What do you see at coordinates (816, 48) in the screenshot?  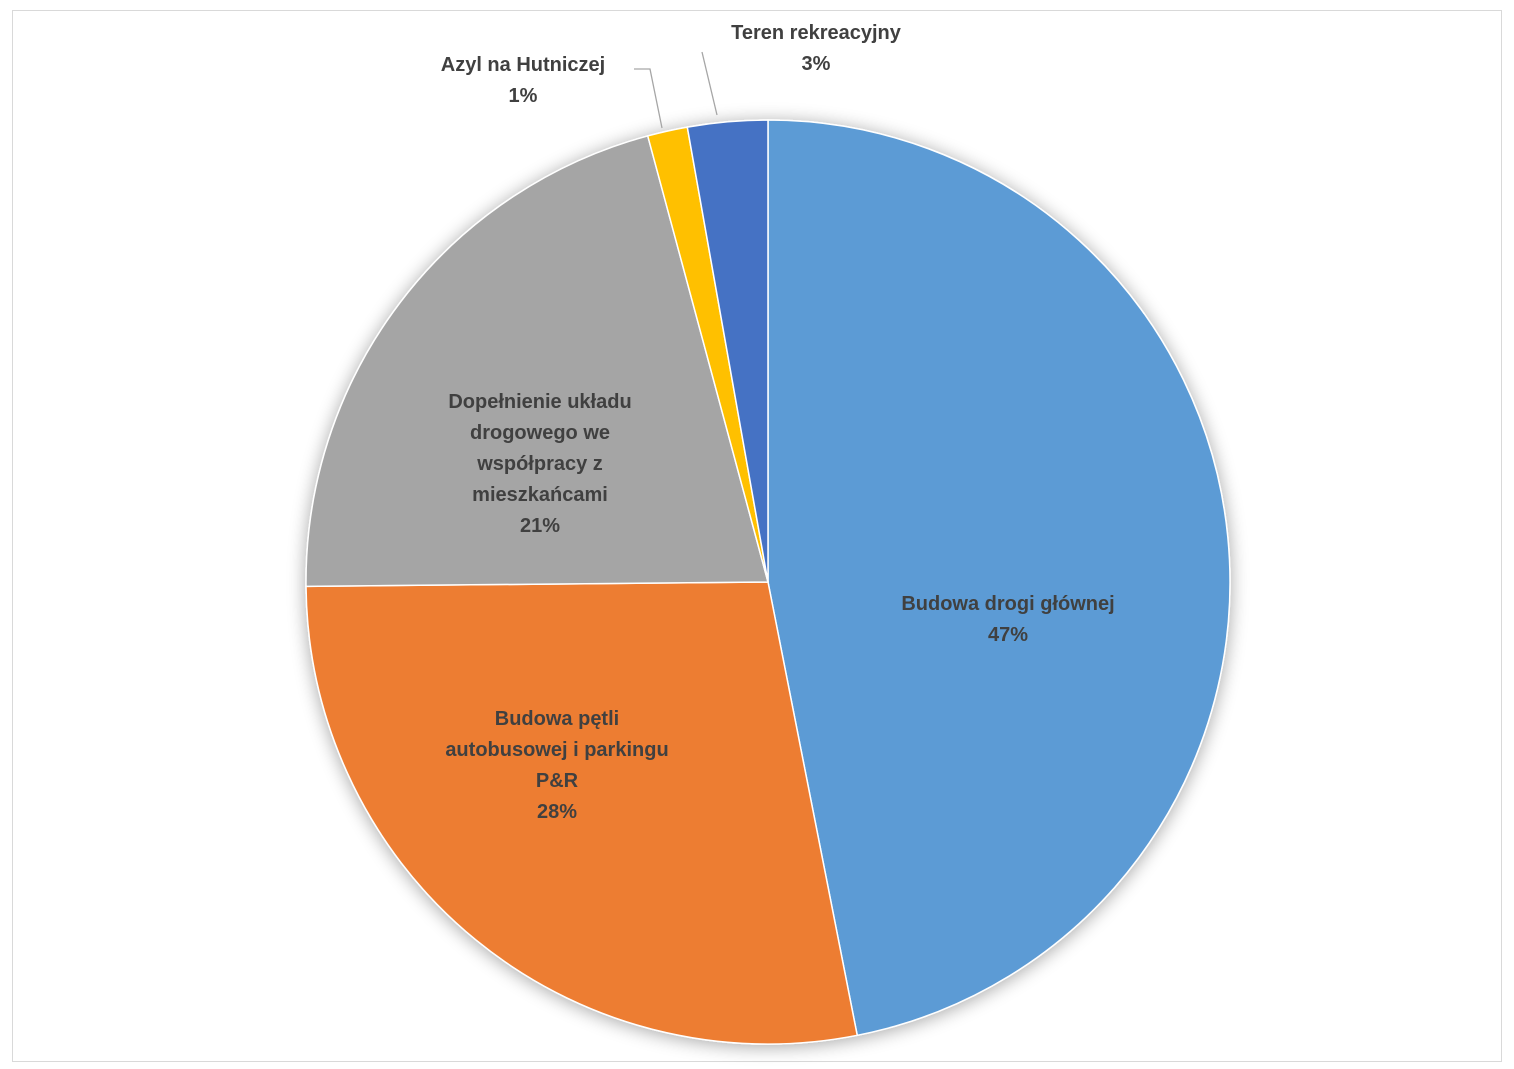 I see `slice-label-5: Teren rekreacyjny 3%` at bounding box center [816, 48].